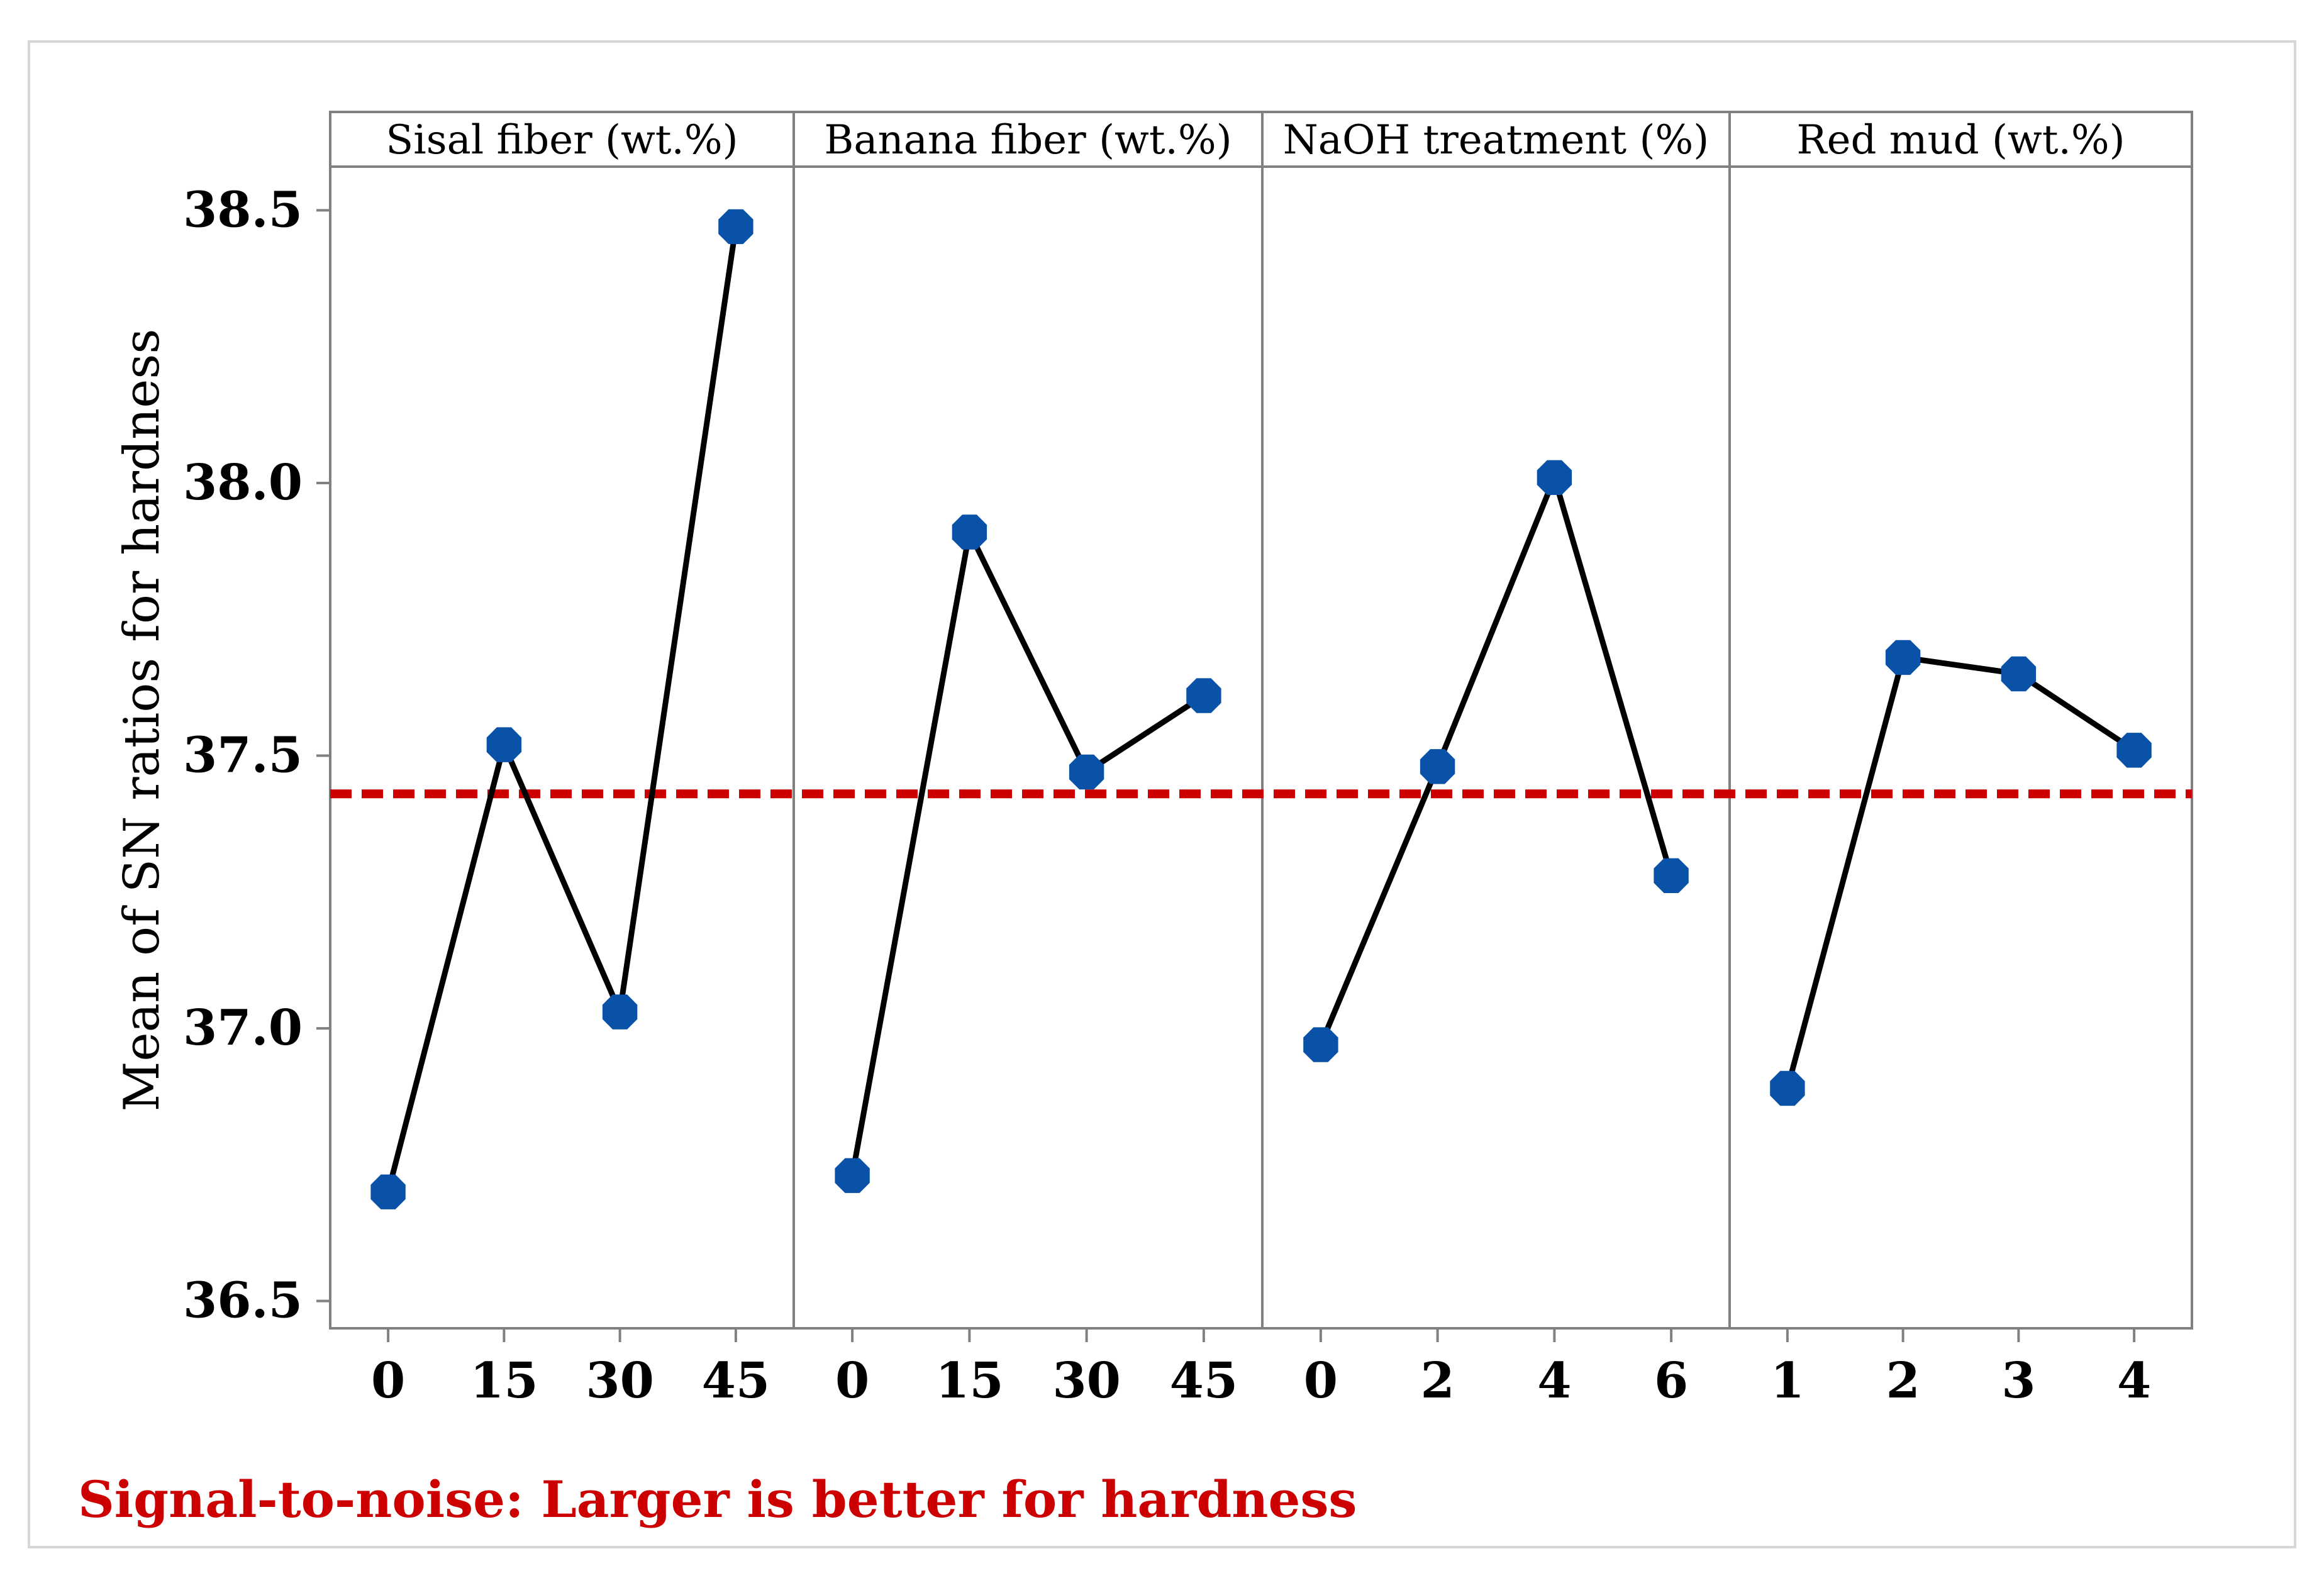 Image resolution: width=2324 pixels, height=1583 pixels. What do you see at coordinates (1496, 140) in the screenshot?
I see `panel-title: NaOH treatment (%)` at bounding box center [1496, 140].